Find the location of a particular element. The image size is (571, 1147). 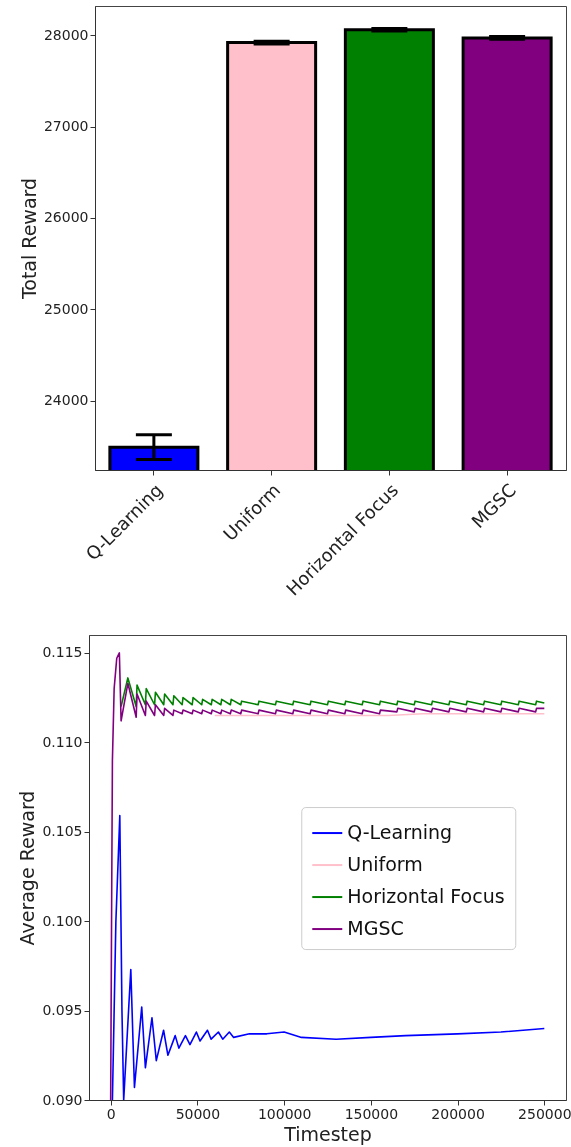

legend-label: MGSC is located at coordinates (375, 928).